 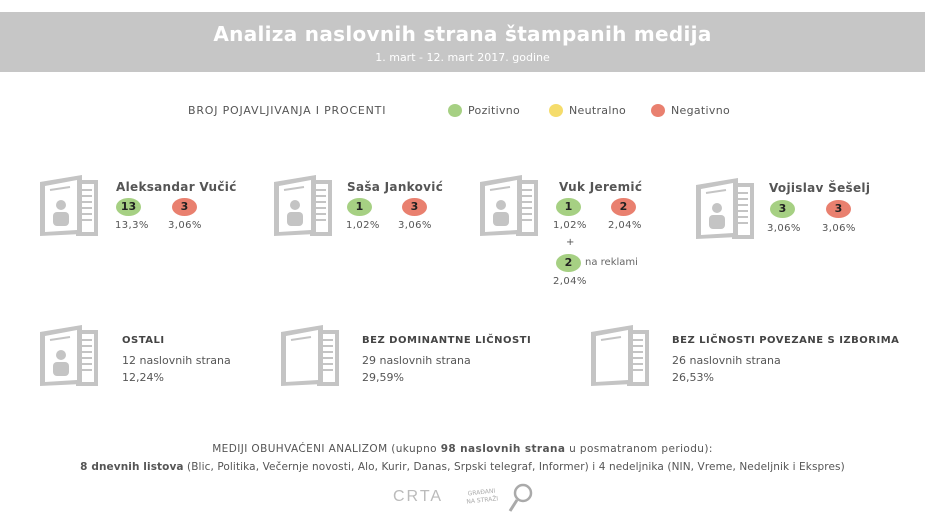 I want to click on positive-count-badge: 13, so click(x=128, y=207).